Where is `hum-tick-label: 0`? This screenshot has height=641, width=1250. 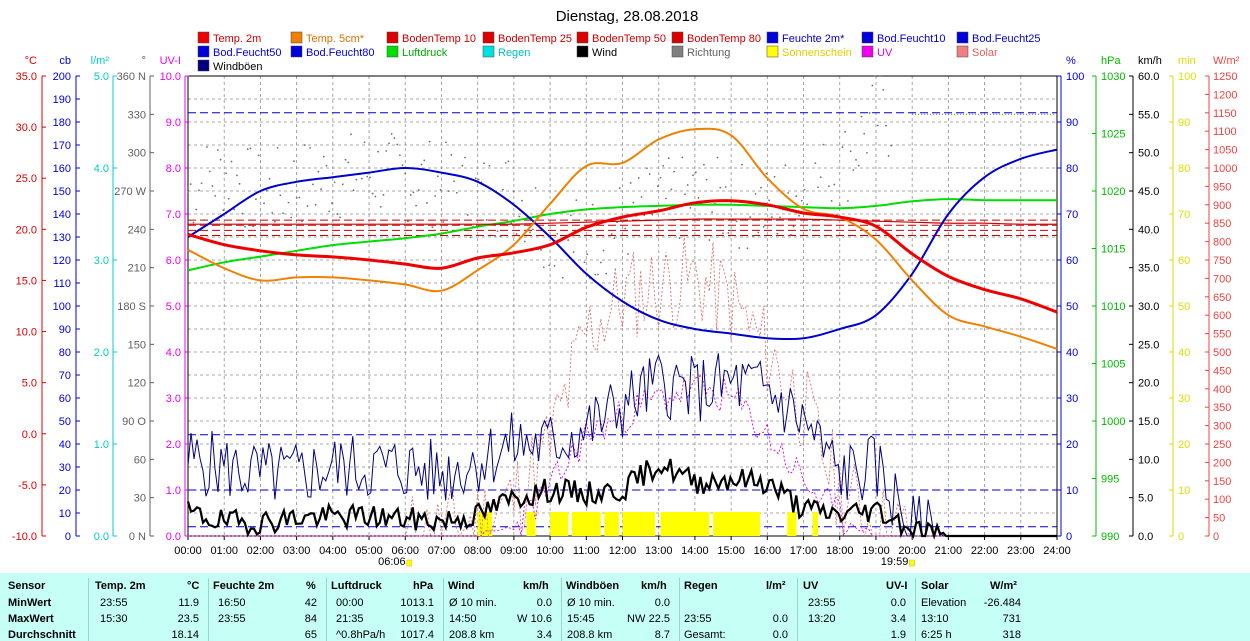 hum-tick-label: 0 is located at coordinates (1069, 537).